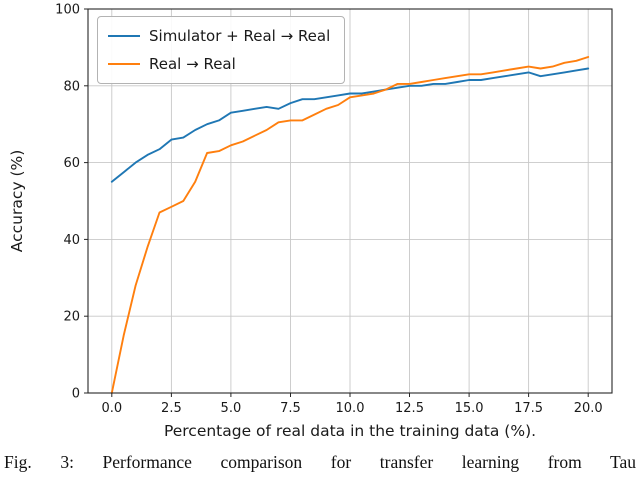 The image size is (640, 482). I want to click on svg-text: 0.0, so click(111, 408).